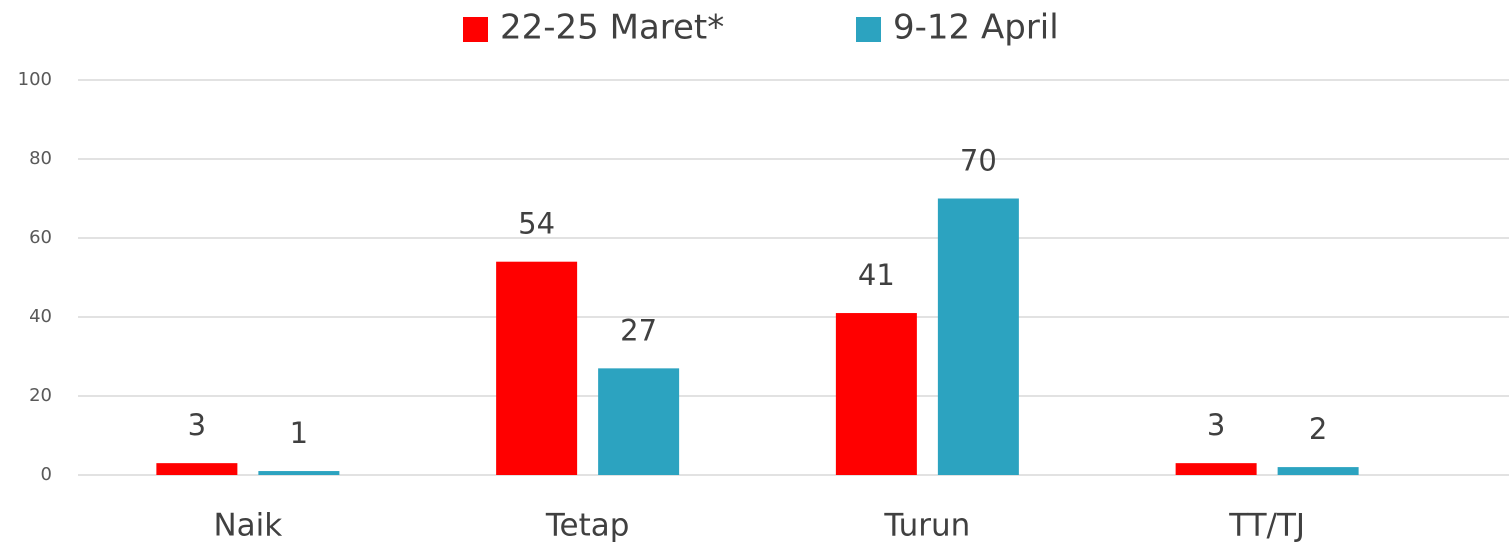 Image resolution: width=1509 pixels, height=545 pixels. What do you see at coordinates (40, 395) in the screenshot?
I see `y-tick-label: 20` at bounding box center [40, 395].